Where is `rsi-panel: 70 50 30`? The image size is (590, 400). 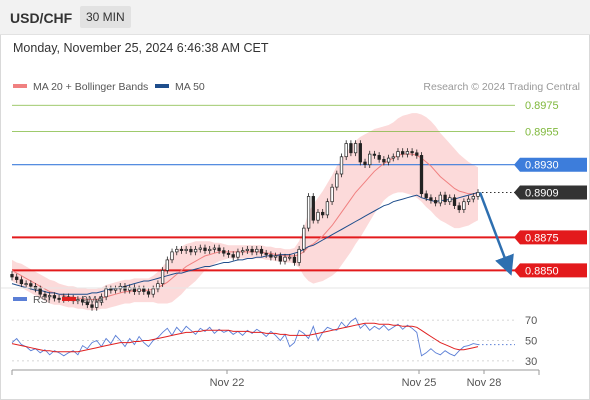
rsi-panel: 70 50 30 is located at coordinates (274, 341).